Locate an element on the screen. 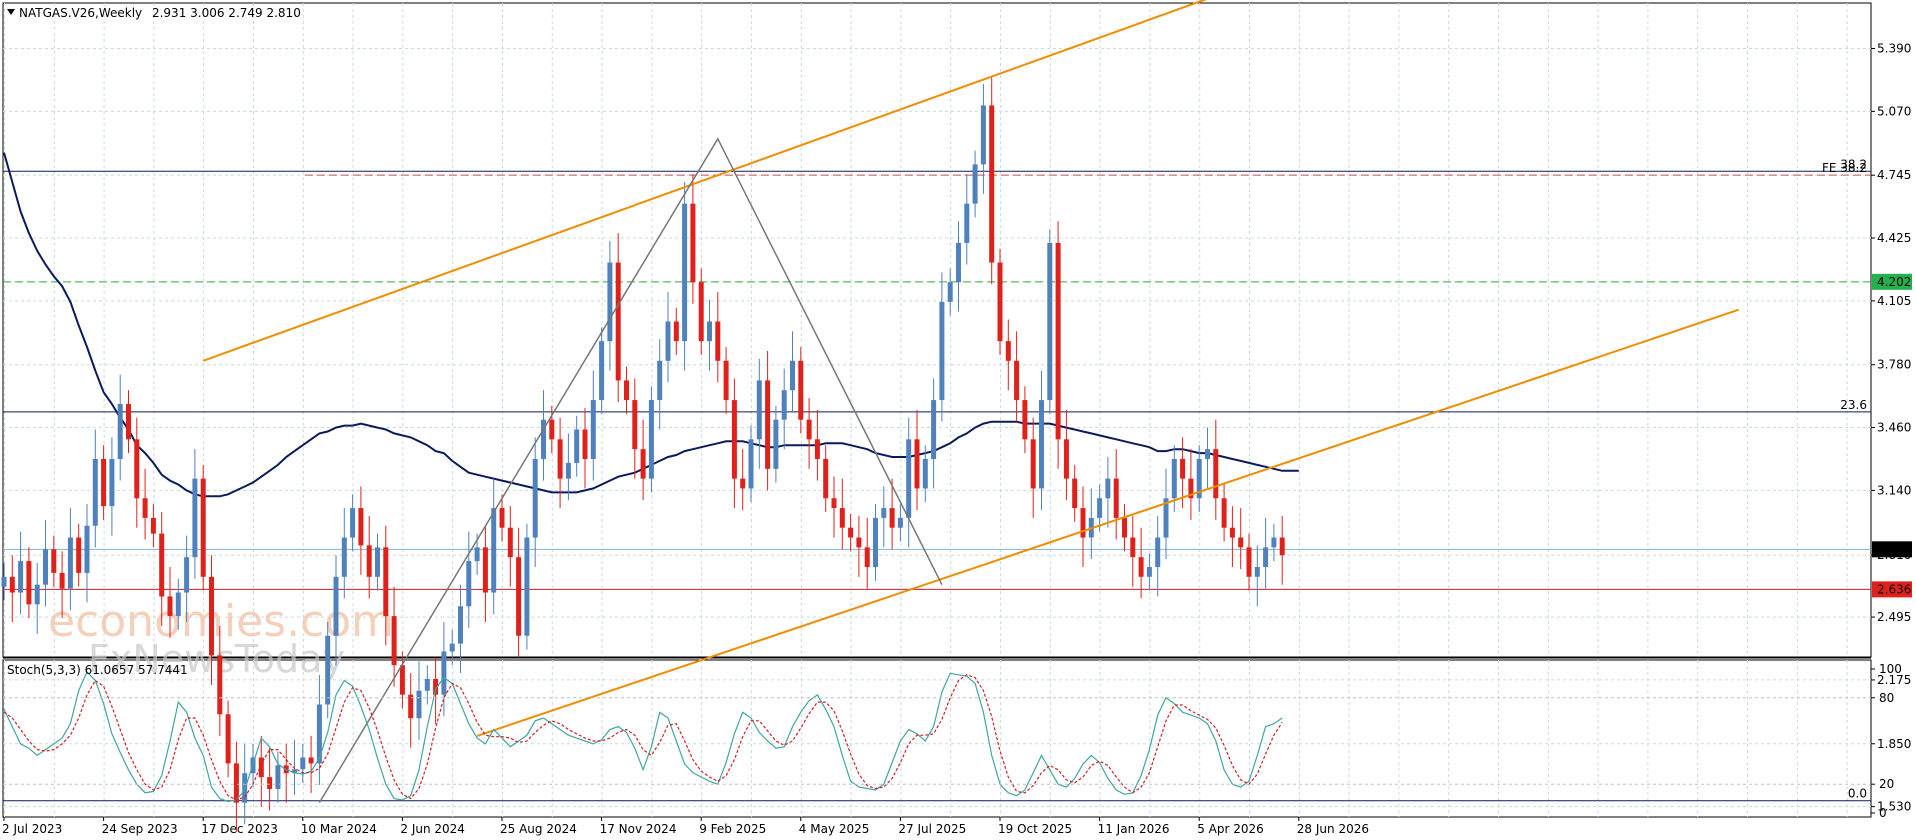  price-tick-label: 2.495 is located at coordinates (1894, 617).